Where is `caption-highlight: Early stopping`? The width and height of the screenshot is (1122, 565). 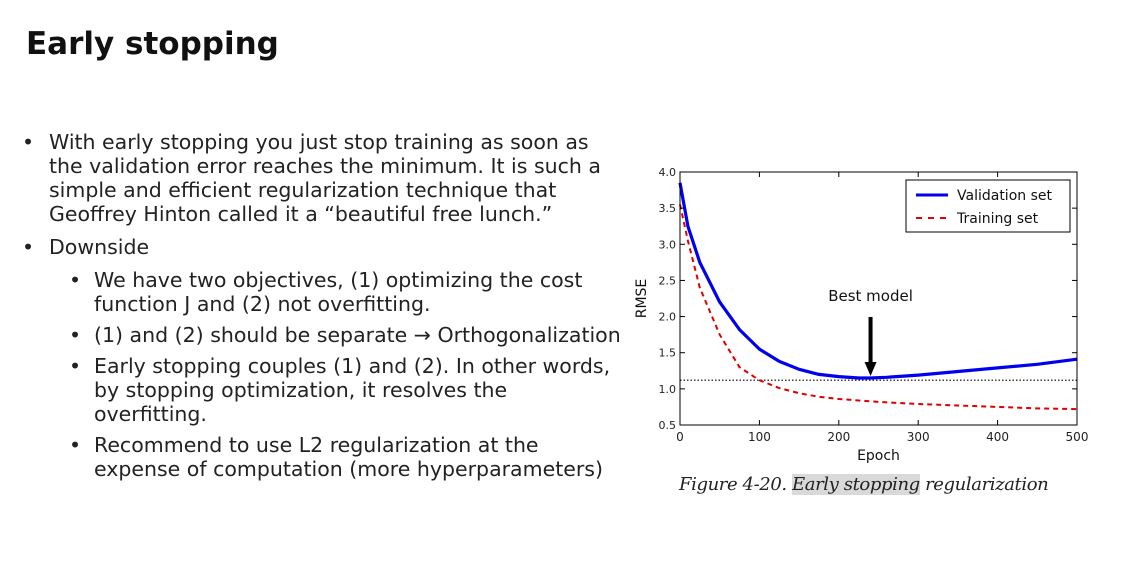 caption-highlight: Early stopping is located at coordinates (856, 484).